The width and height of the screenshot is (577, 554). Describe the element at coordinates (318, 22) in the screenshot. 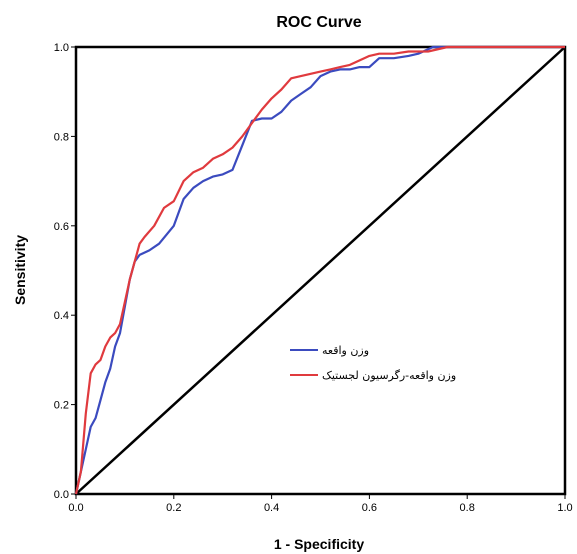

I see `chart-title: ROC Curve` at that location.